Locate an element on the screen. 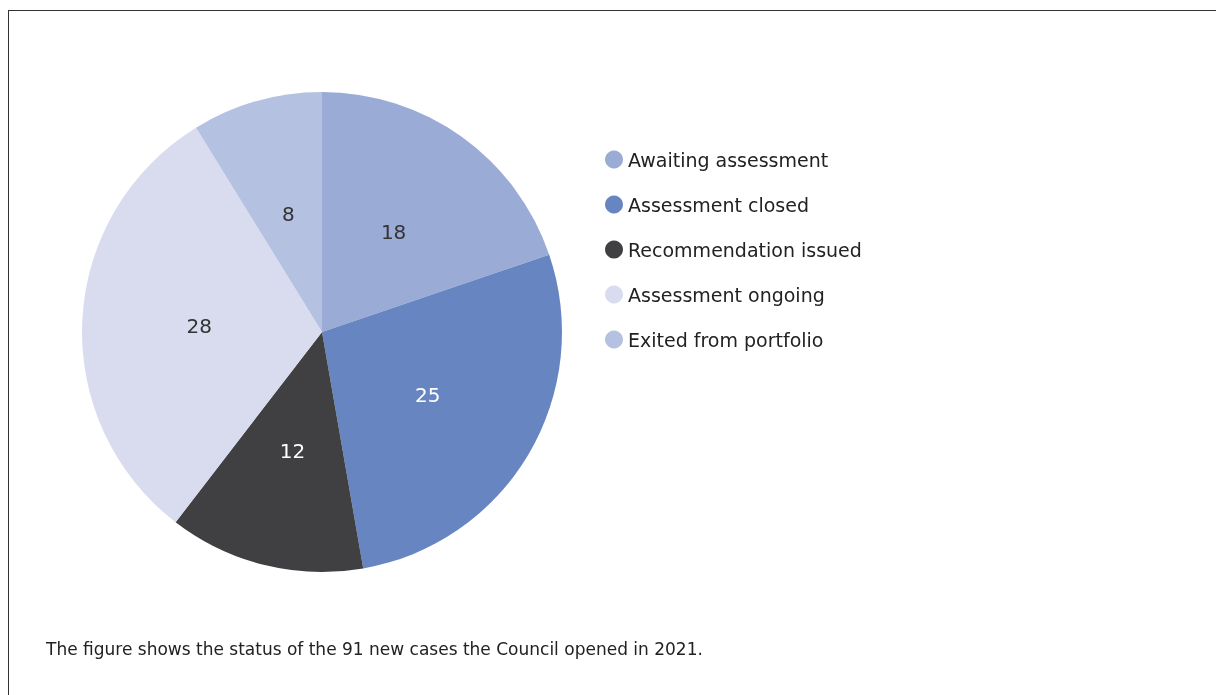  data-label: 18 is located at coordinates (393, 231).